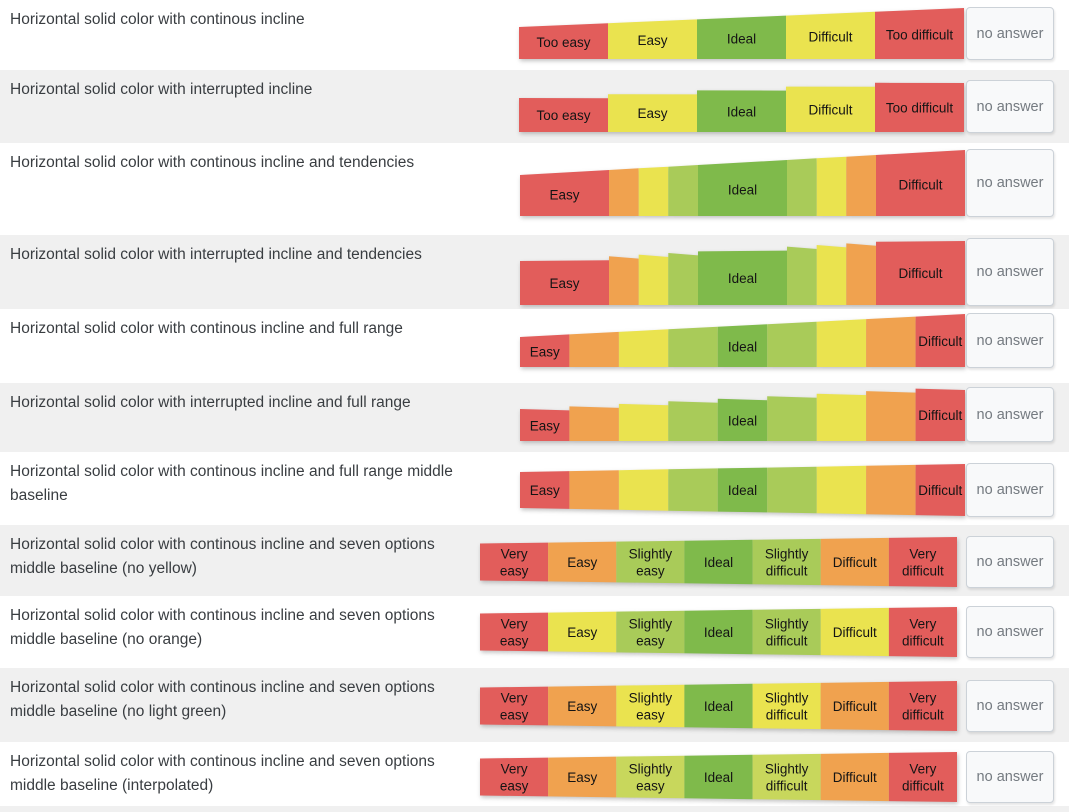 This screenshot has width=1069, height=812. I want to click on scale-option-label: Easy, so click(582, 706).